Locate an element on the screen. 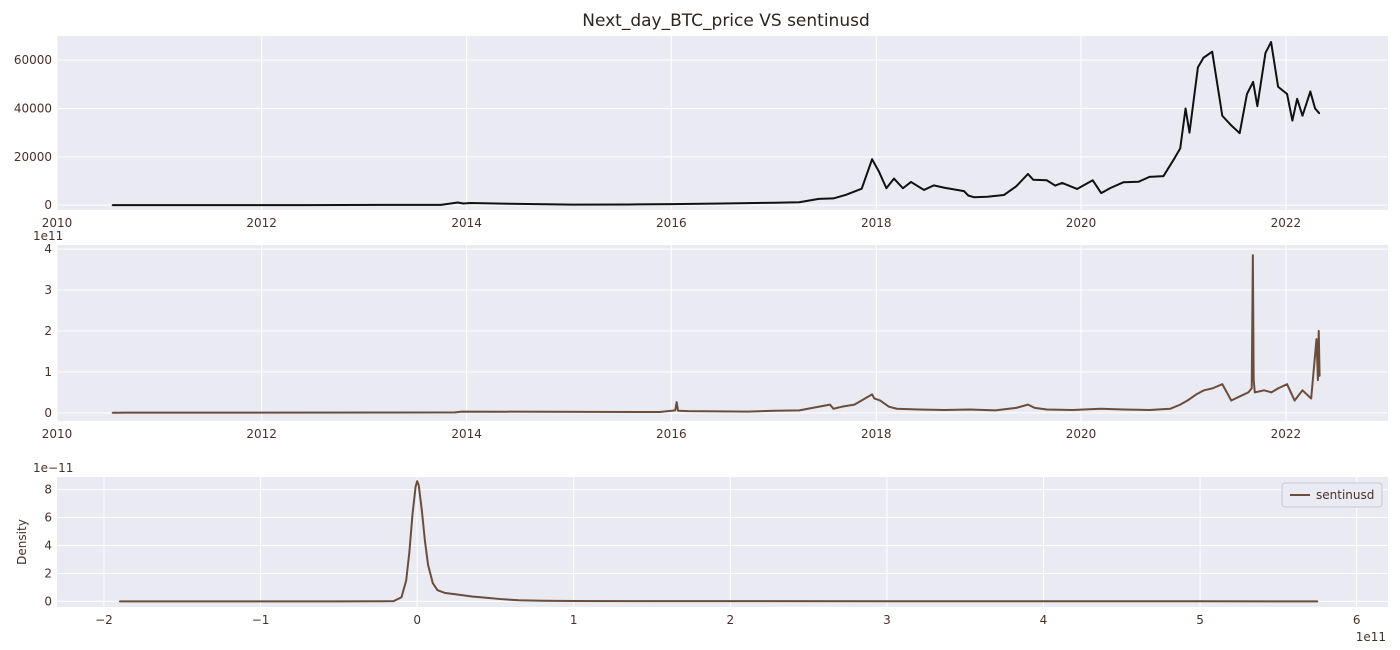 The width and height of the screenshot is (1400, 650). y-exponent-label: 1e11 is located at coordinates (48, 236).